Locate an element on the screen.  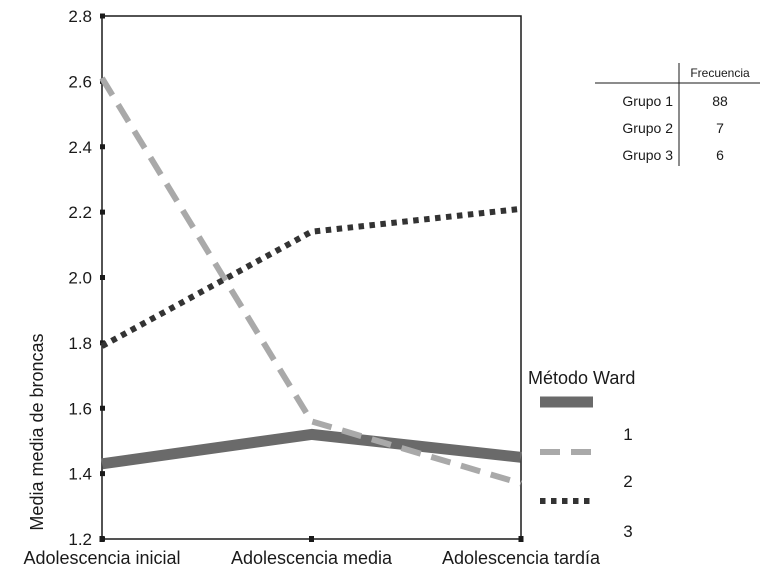
y-tick-label: 2.6 is located at coordinates (80, 81).